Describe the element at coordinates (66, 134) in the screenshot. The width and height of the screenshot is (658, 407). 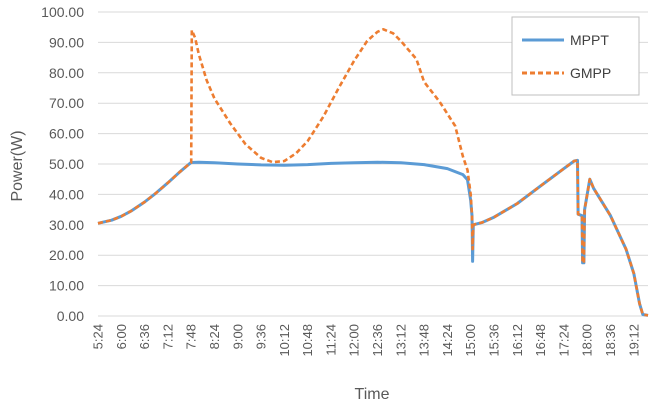
I see `y-tick-label: 60.00` at that location.